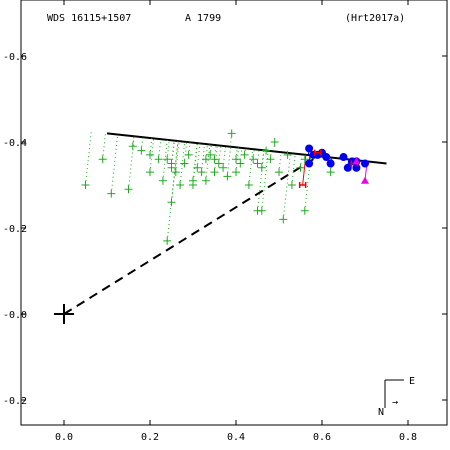 Image resolution: width=450 pixels, height=450 pixels. I want to click on system-designation: WDS 16115+1507, so click(89, 18).